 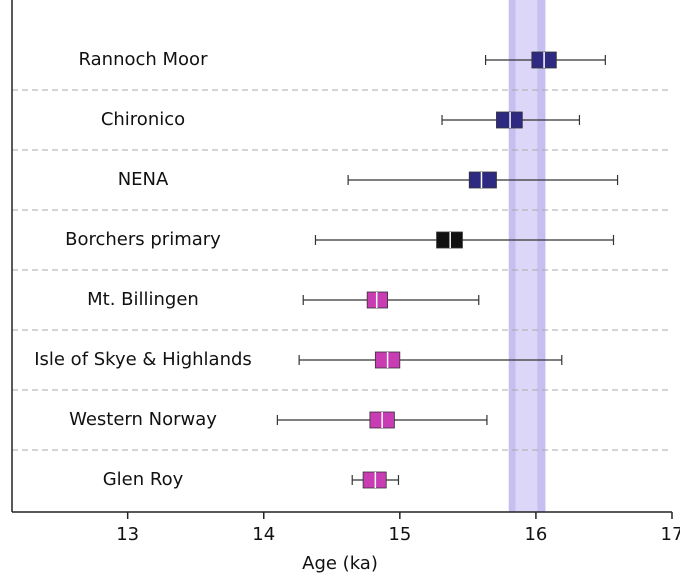 I want to click on x-tick-label: 14, so click(x=263, y=534).